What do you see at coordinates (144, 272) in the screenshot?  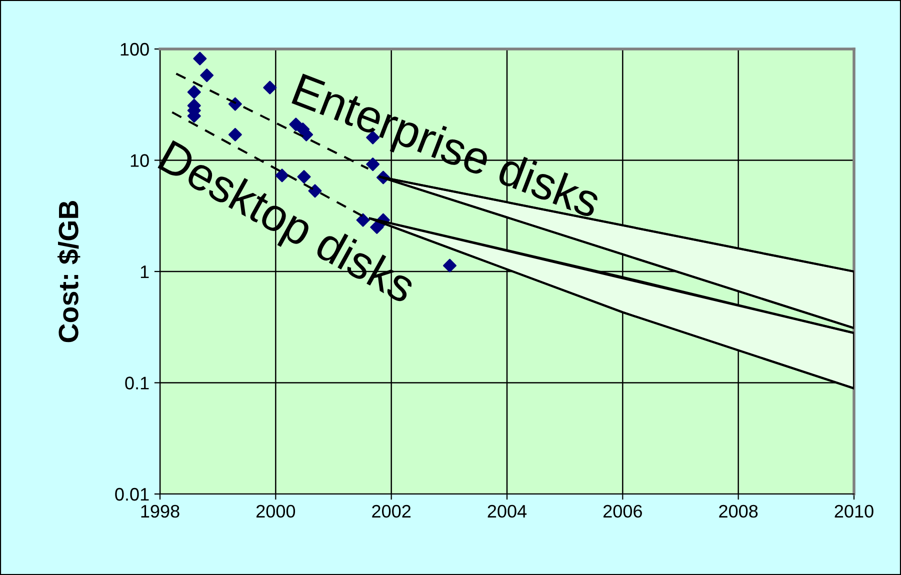 I see `y-tick-label: 1` at bounding box center [144, 272].